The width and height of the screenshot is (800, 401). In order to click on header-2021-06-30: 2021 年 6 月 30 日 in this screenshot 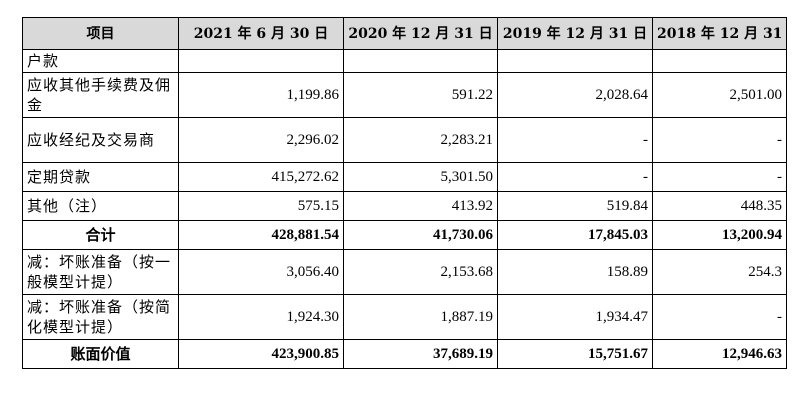, I will do `click(261, 33)`.